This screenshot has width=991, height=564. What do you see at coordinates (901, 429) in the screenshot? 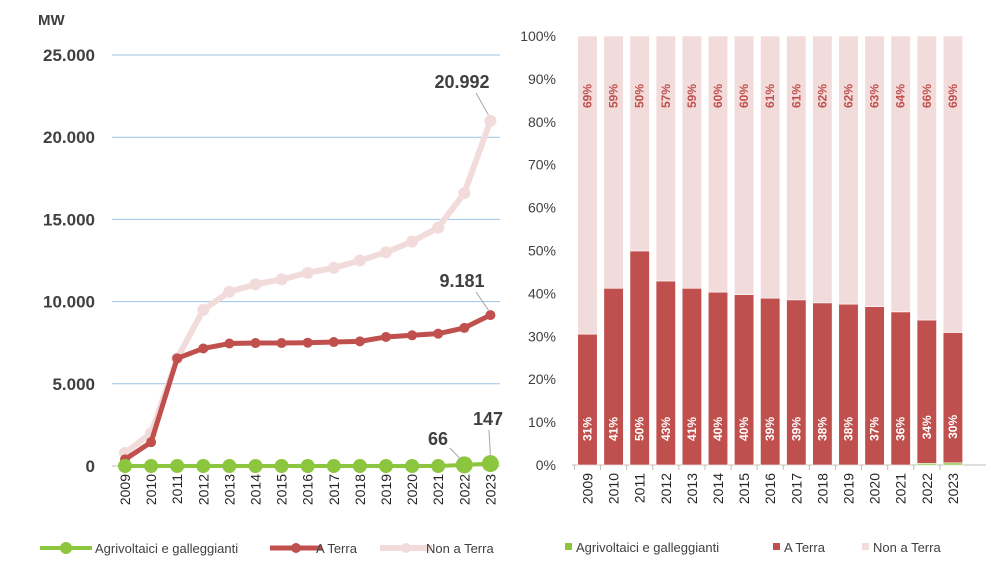
I see `data-label: 36%` at bounding box center [901, 429].